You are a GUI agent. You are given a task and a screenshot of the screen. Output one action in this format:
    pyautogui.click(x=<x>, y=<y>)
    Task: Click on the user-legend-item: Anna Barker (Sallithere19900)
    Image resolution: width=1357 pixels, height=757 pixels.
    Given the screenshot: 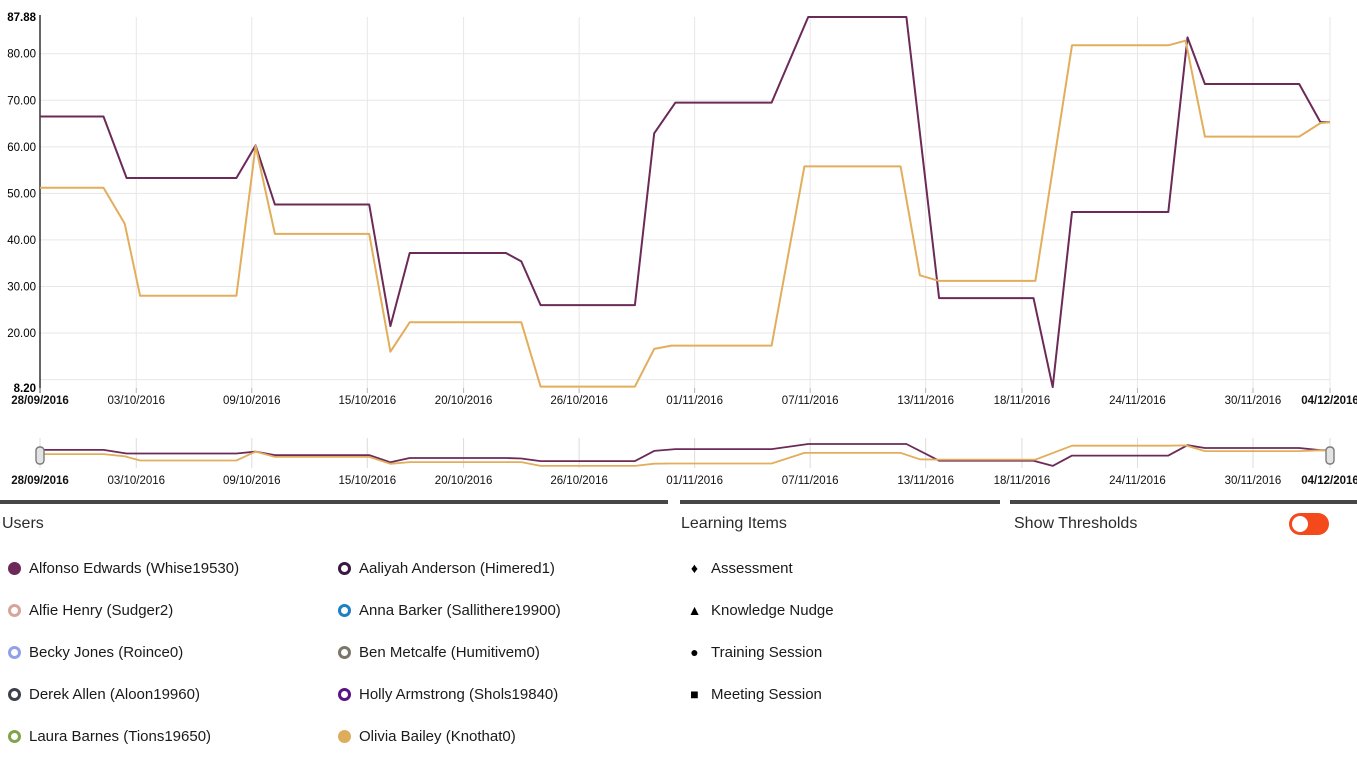 What is the action you would take?
    pyautogui.click(x=508, y=610)
    